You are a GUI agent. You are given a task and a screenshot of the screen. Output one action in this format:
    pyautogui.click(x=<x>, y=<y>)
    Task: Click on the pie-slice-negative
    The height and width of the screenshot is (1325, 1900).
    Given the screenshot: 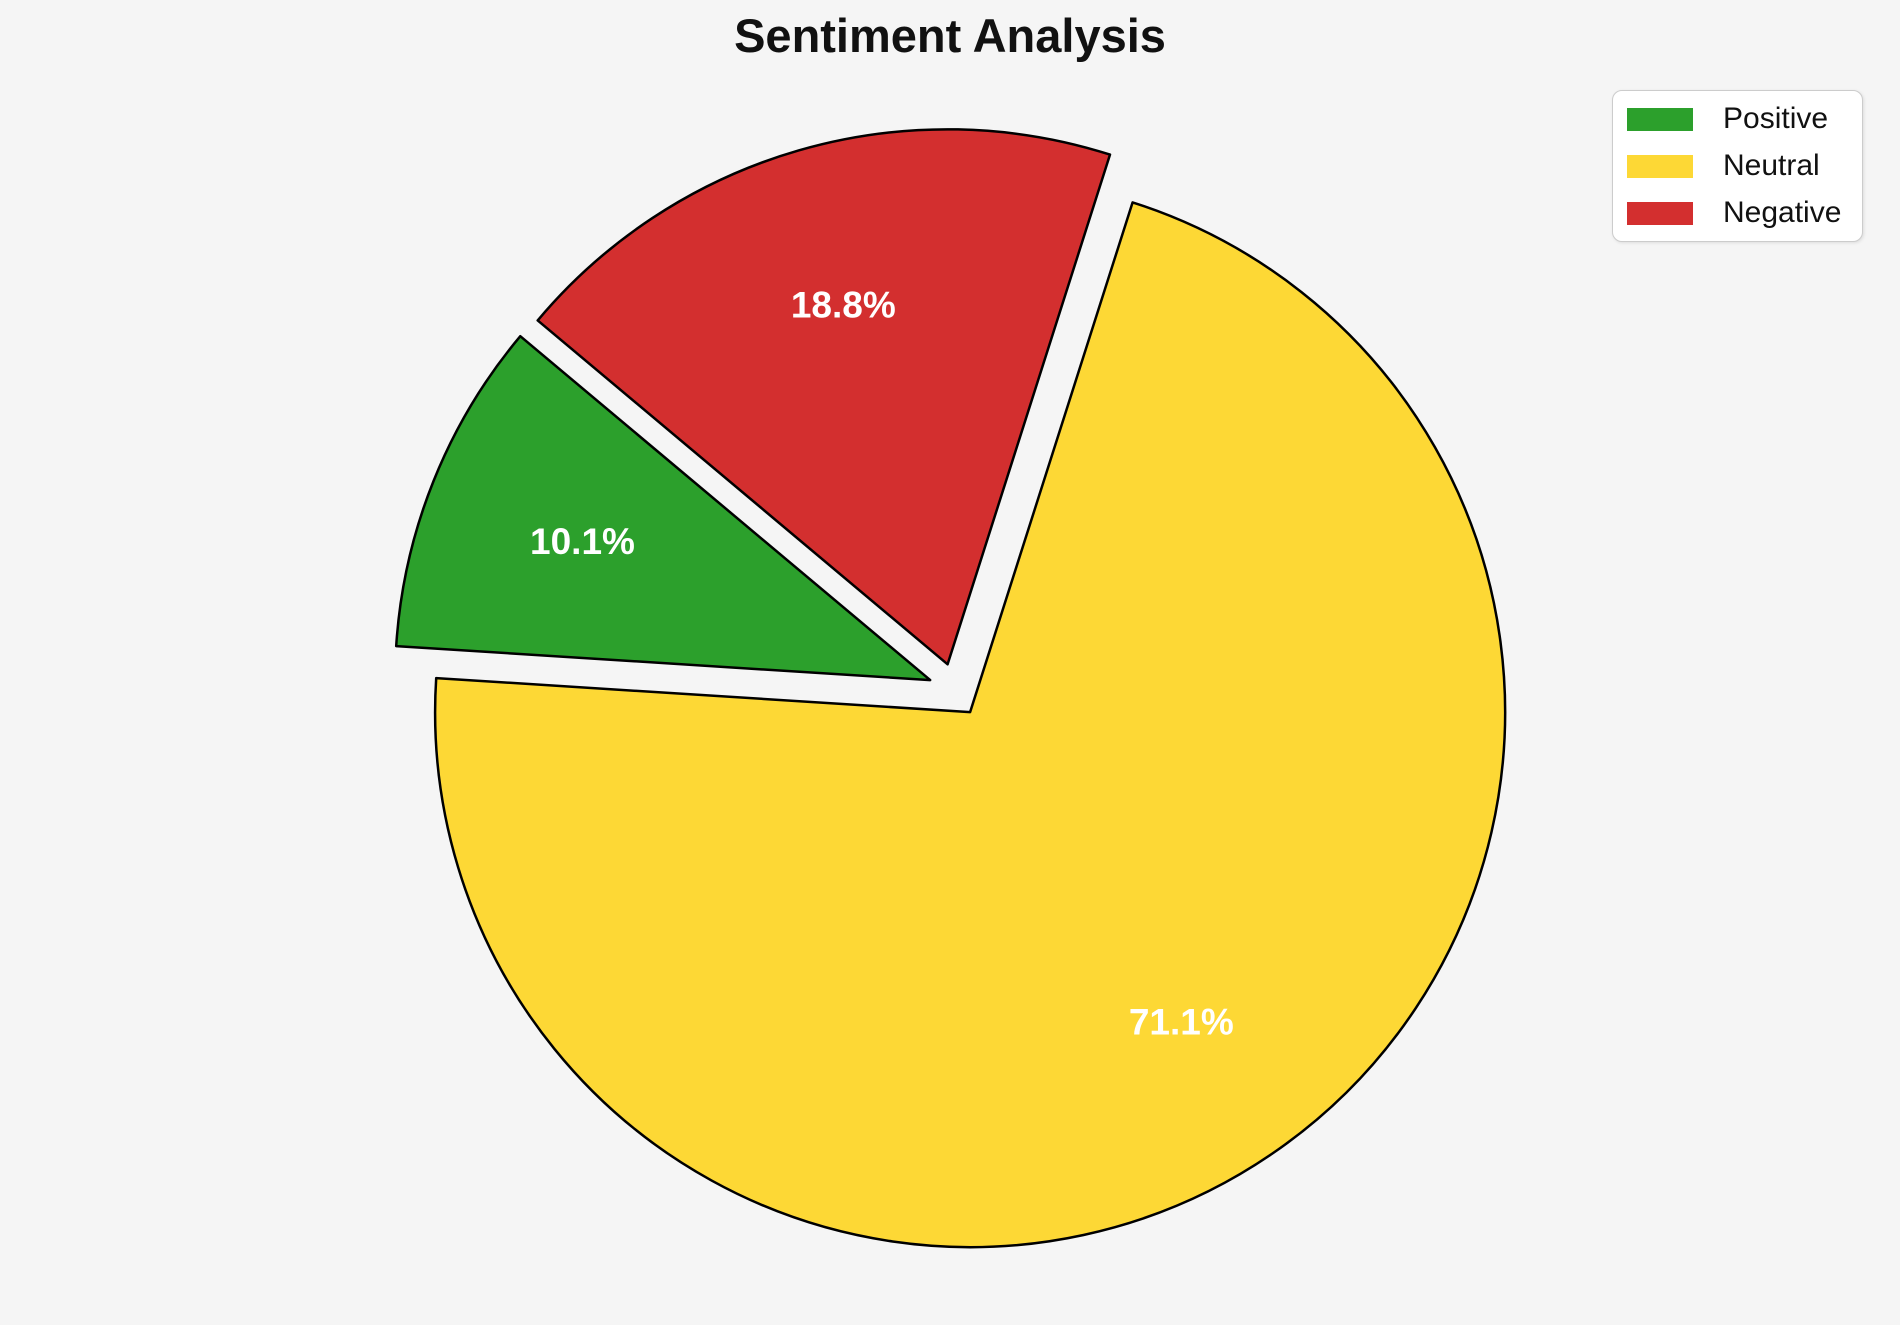 What is the action you would take?
    pyautogui.click(x=824, y=397)
    